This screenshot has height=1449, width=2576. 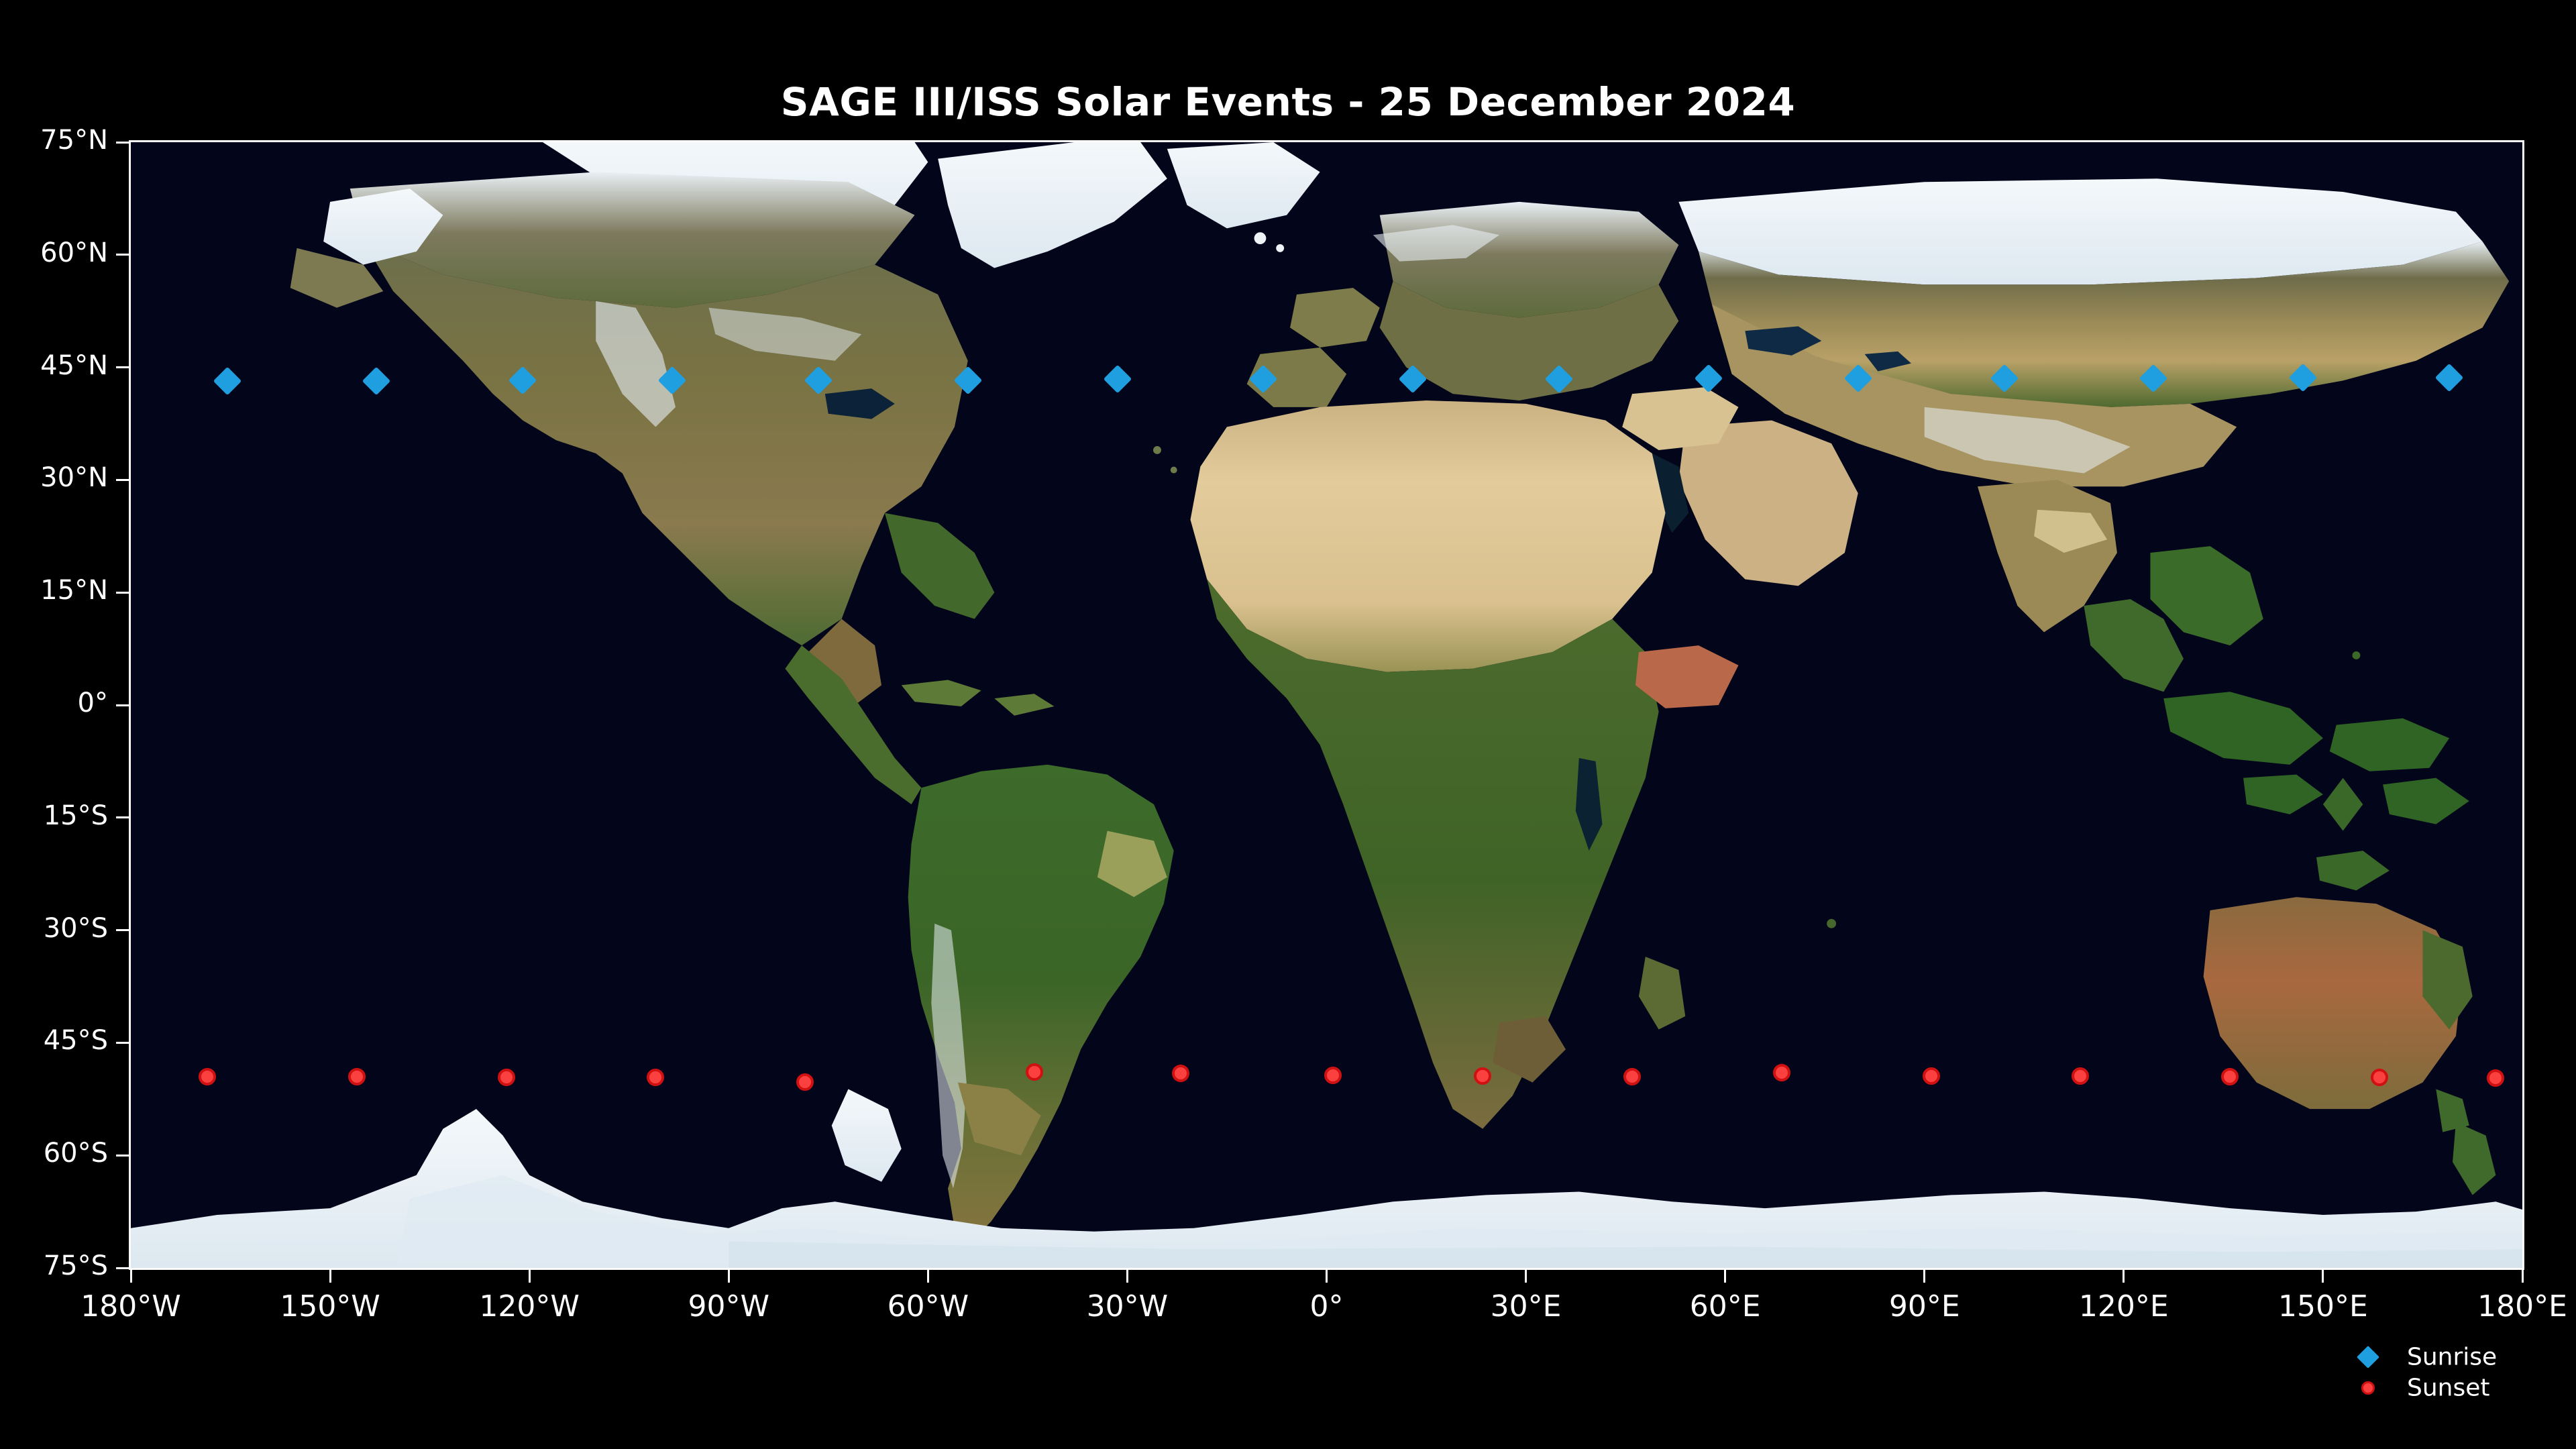 What do you see at coordinates (74, 140) in the screenshot?
I see `latitude-tick-label: 75°N` at bounding box center [74, 140].